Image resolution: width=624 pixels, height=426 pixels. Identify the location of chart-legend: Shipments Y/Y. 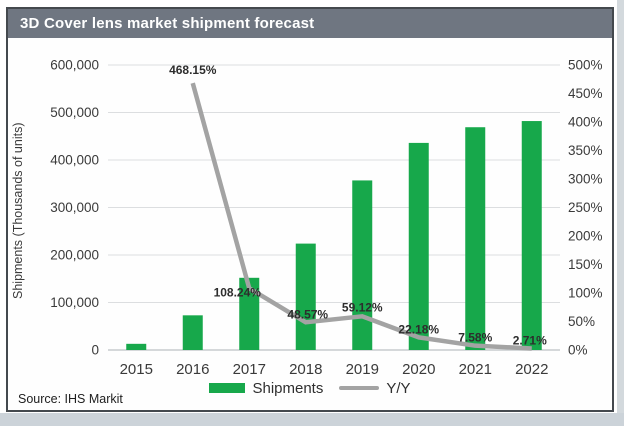
(310, 388).